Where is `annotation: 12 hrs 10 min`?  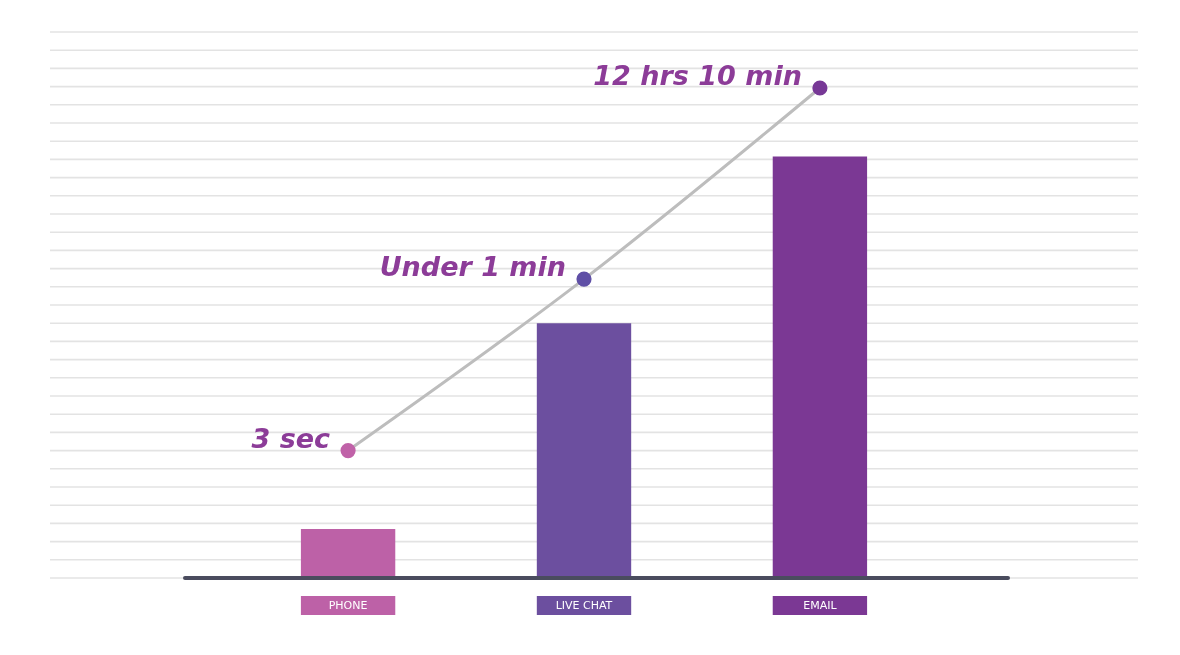
annotation: 12 hrs 10 min is located at coordinates (697, 75).